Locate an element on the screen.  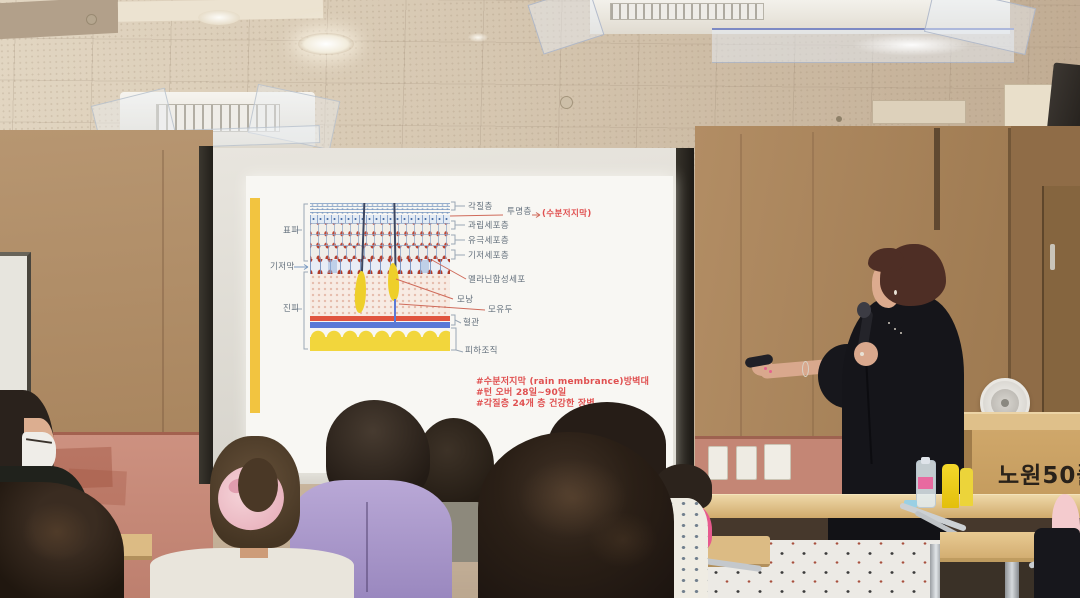
presenter-hand-right is located at coordinates (866, 354).